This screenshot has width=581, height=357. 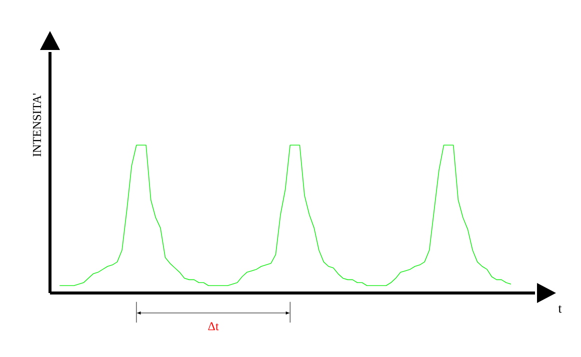 What do you see at coordinates (560, 309) in the screenshot?
I see `x-axis-title: t` at bounding box center [560, 309].